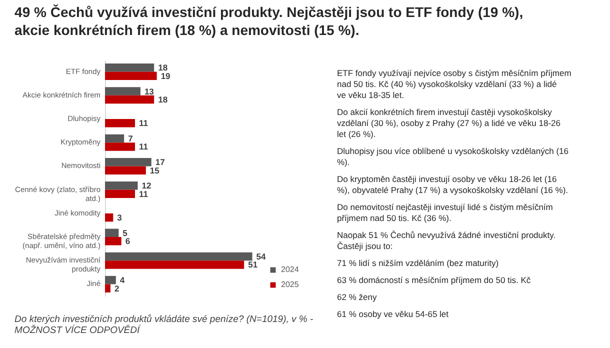  I want to click on text: Do kryptoměn častěji investují osoby ve věku 18-26 let (16 %), obyvatelé Prahy (17 %) a vysokoškolsky vzdělaní (16 %)., so click(452, 184).